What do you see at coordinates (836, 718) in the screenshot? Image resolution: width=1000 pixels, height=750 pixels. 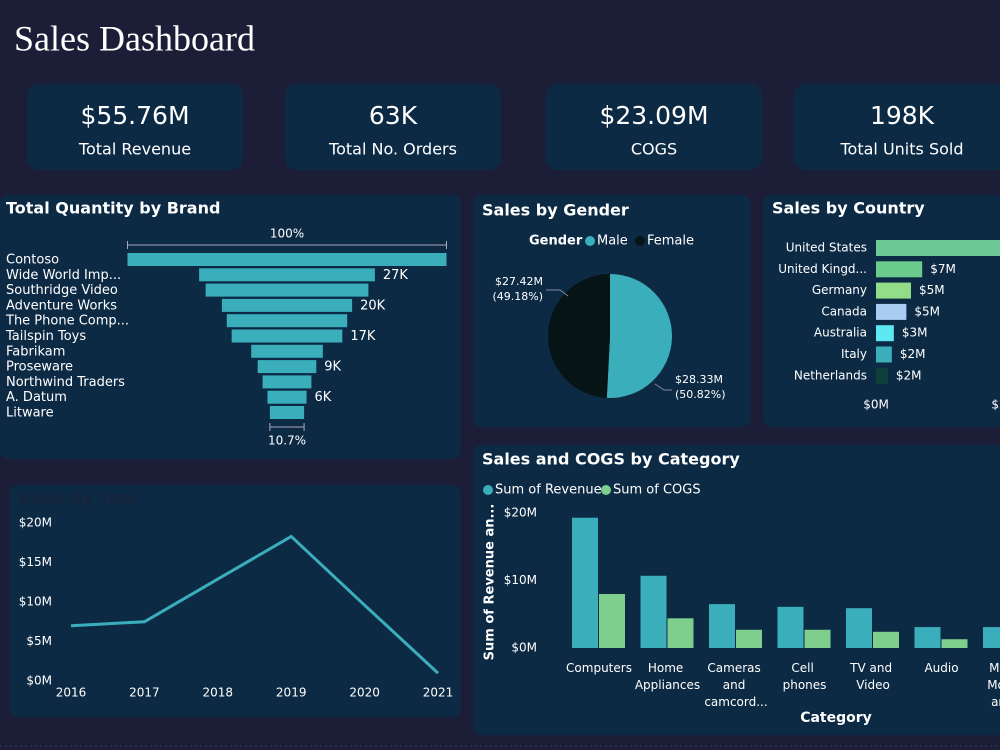 I see `x-axis-title: Category` at bounding box center [836, 718].